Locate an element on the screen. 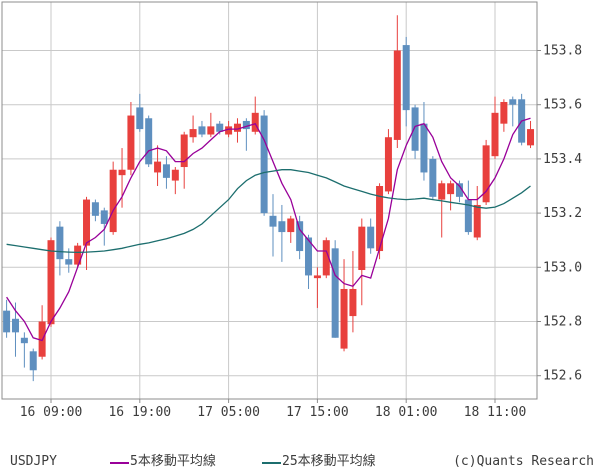 This screenshot has width=600, height=475. y-axis: 153.8 153.6 153.4 153.2 153.0 152.8 152.6 is located at coordinates (559, 214).